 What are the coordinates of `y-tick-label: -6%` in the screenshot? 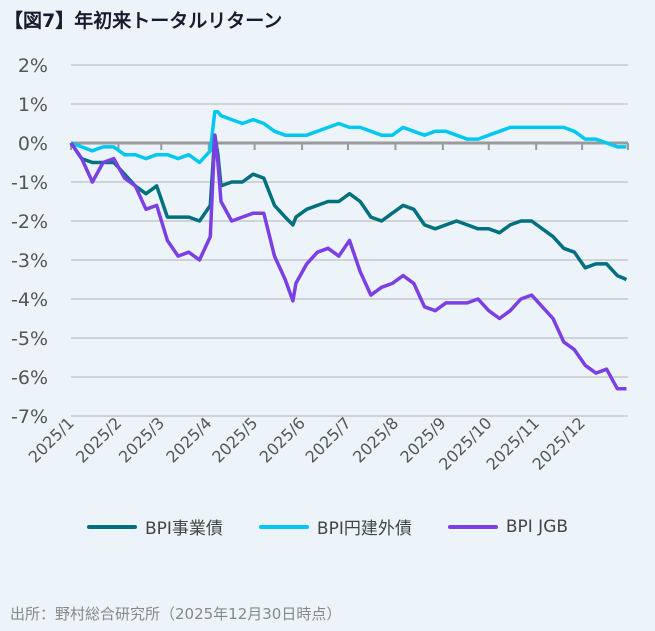 It's located at (29, 378).